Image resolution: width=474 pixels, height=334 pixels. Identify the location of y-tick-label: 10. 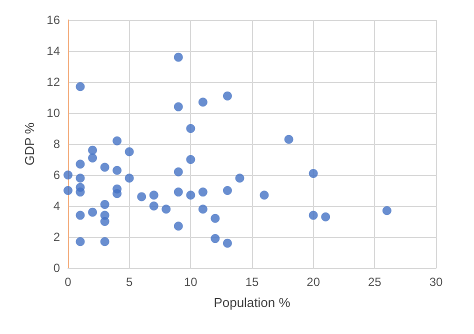
(53, 113).